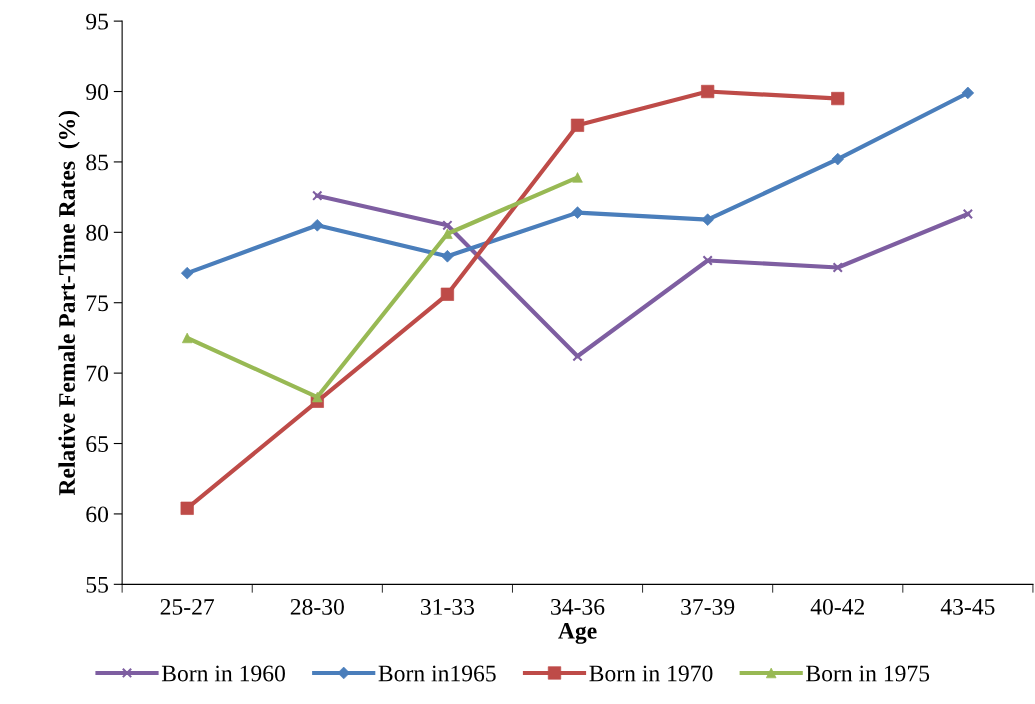 The image size is (1035, 704). What do you see at coordinates (97, 514) in the screenshot?
I see `y-tick-label: 60` at bounding box center [97, 514].